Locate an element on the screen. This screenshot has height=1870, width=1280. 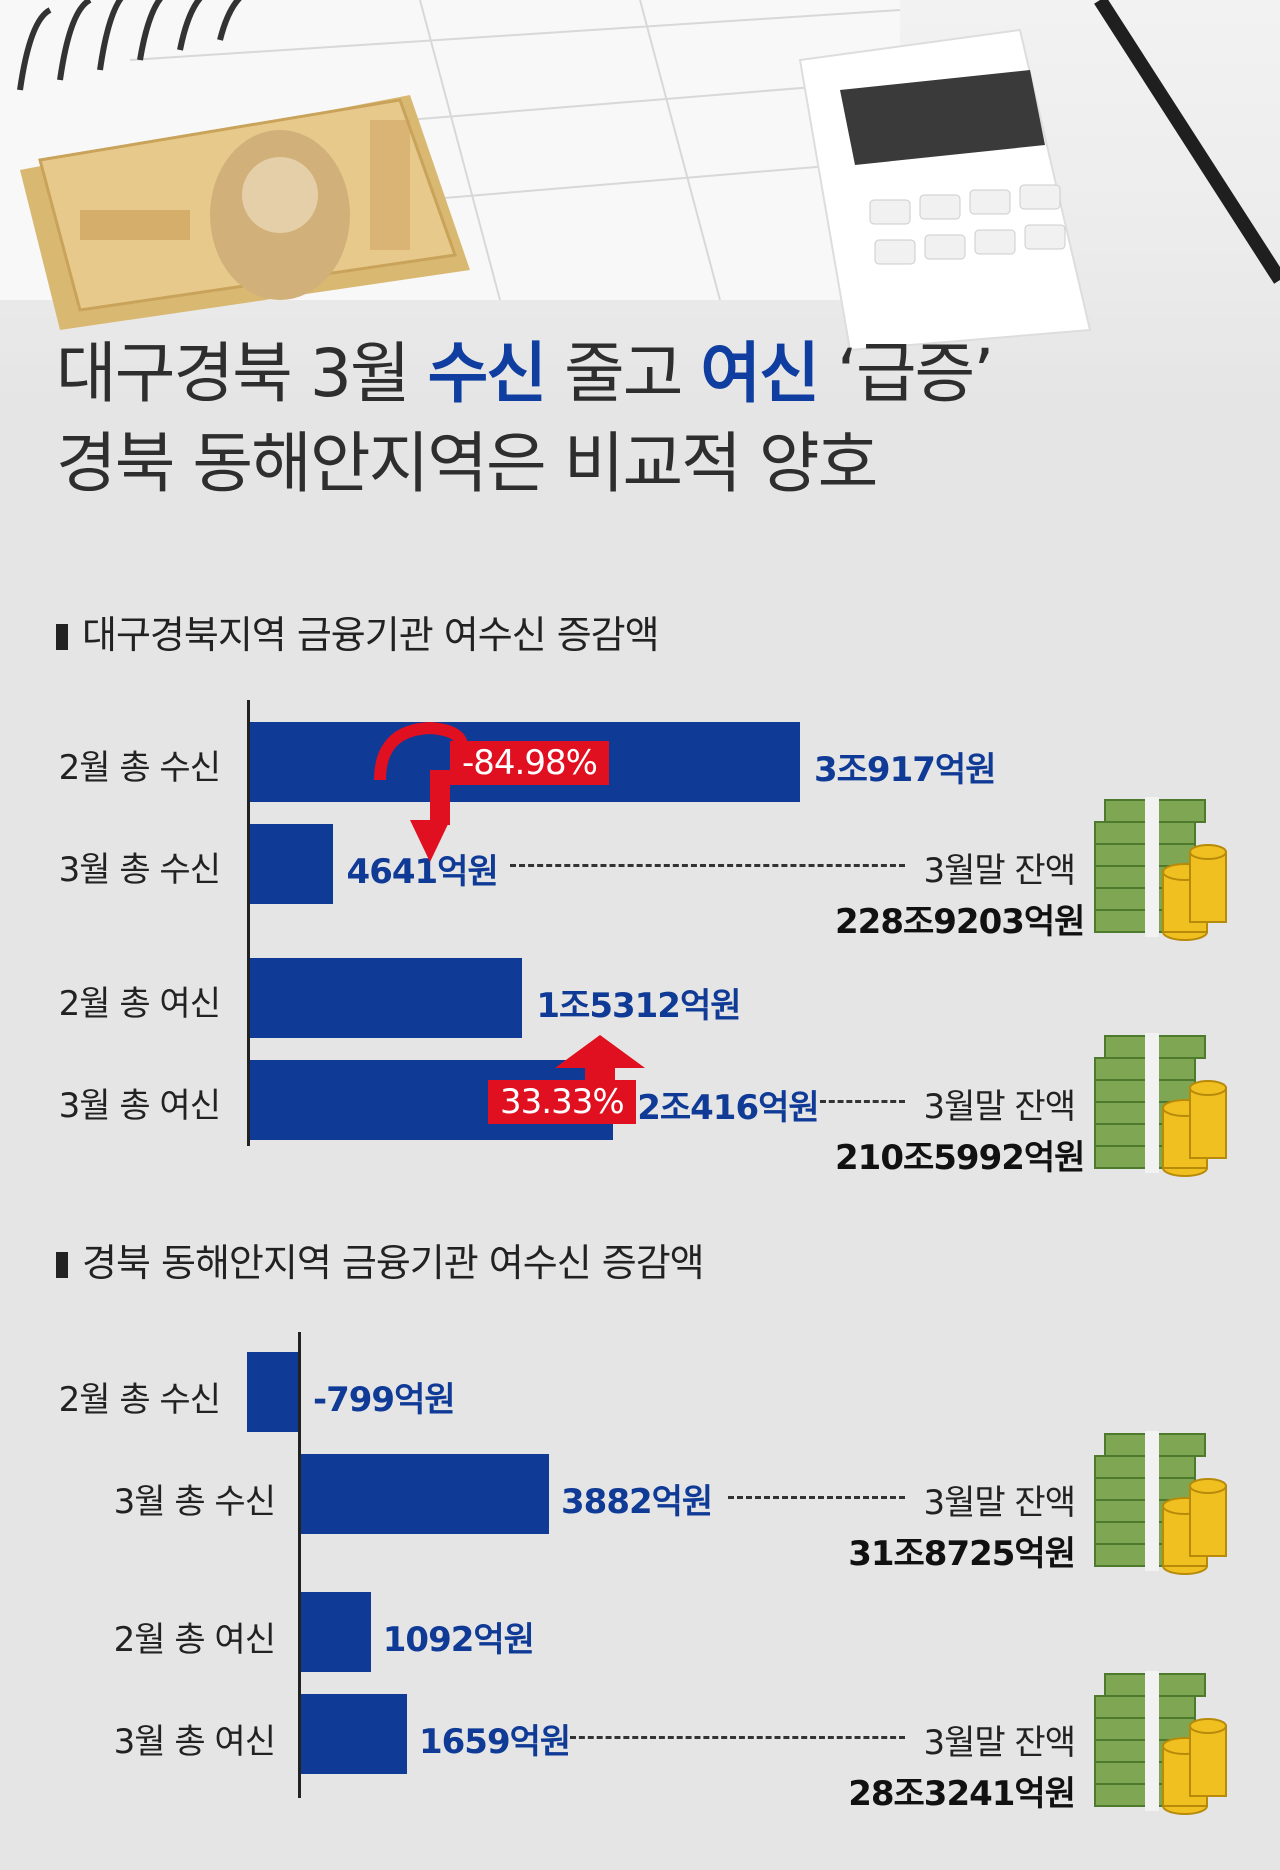
section2-row-label: 3월 총 수신 is located at coordinates (194, 1502).